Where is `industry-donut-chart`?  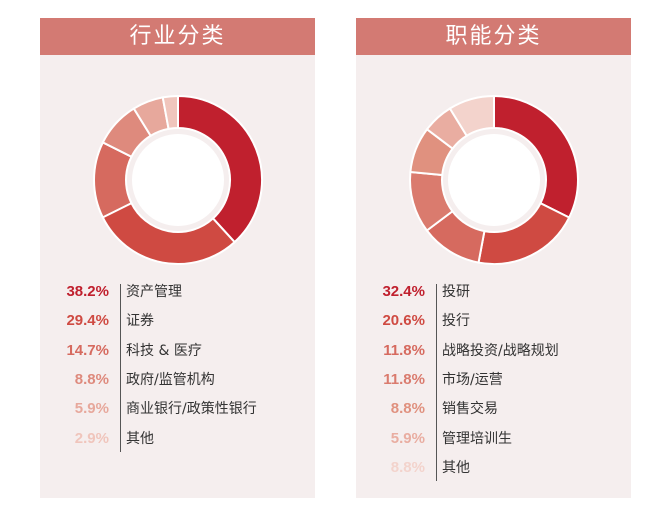
industry-donut-chart is located at coordinates (178, 179).